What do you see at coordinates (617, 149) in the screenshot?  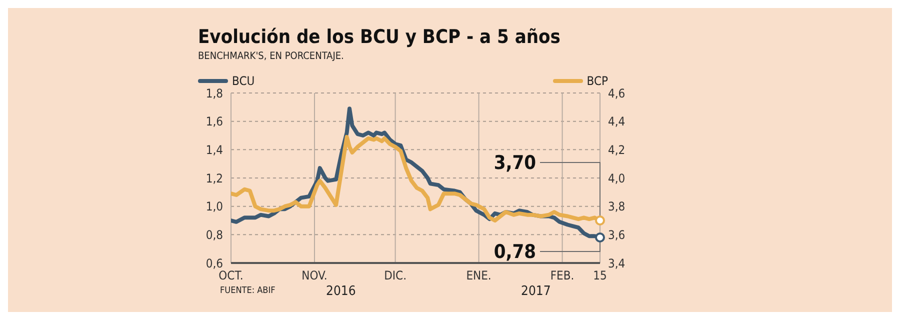 I see `y2-tick-label: 4,2` at bounding box center [617, 149].